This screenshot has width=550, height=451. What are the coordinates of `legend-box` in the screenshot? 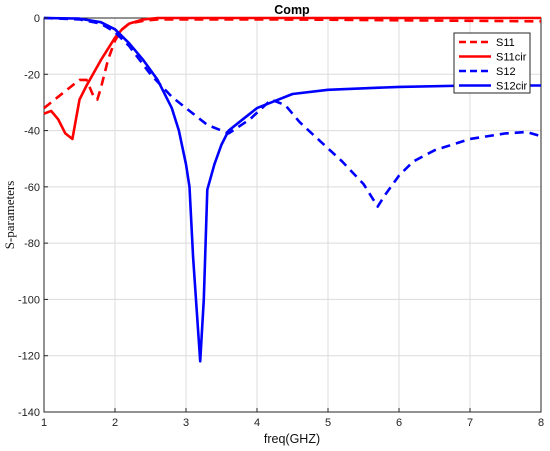 It's located at (492, 63).